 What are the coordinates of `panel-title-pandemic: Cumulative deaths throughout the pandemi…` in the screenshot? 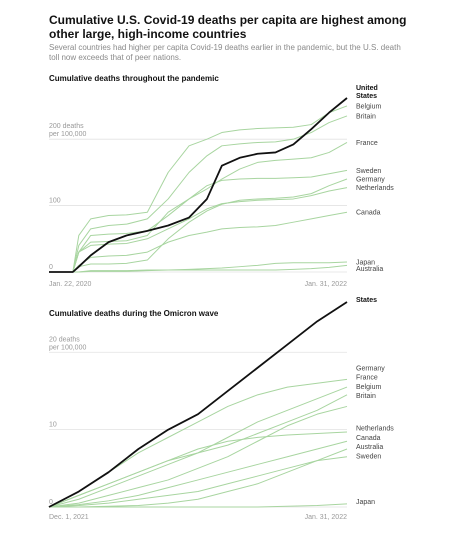 It's located at (134, 78).